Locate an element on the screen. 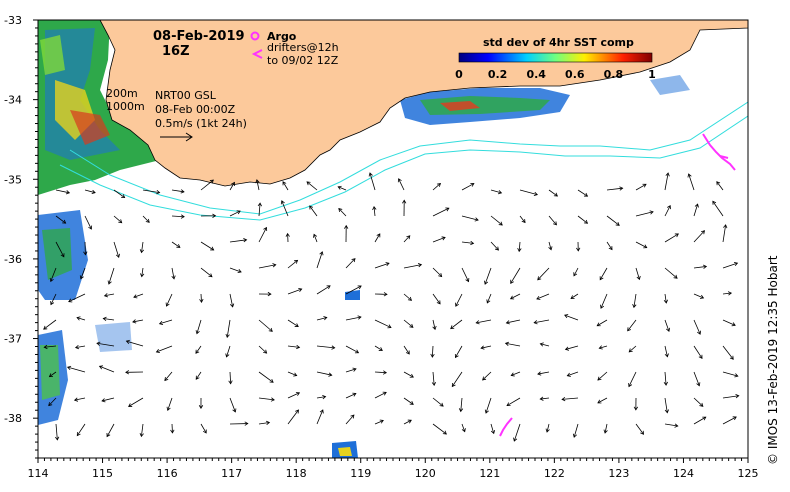  x-tick-label: 119 is located at coordinates (360, 473).